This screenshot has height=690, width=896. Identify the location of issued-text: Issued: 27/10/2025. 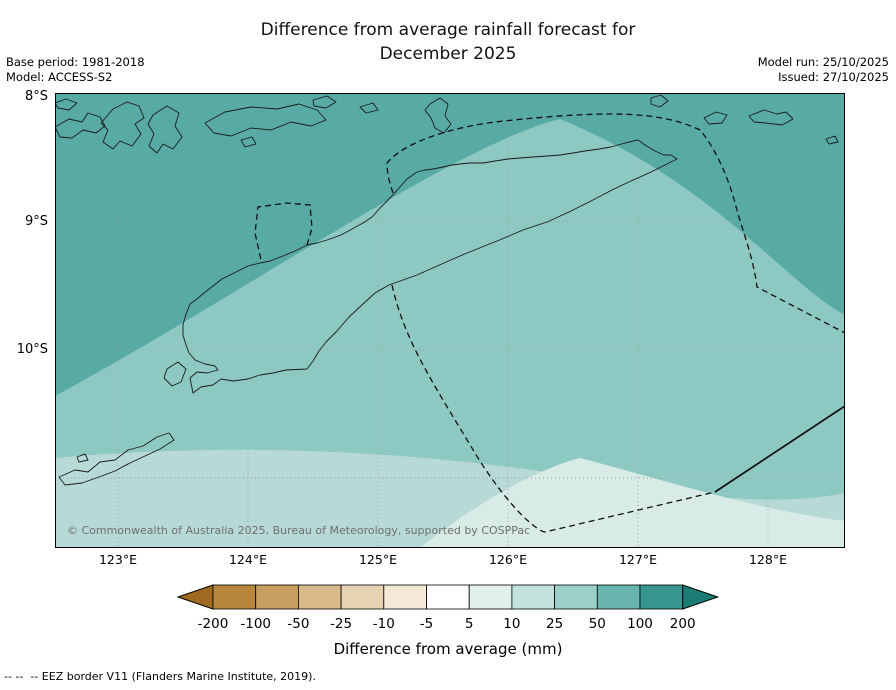
(833, 76).